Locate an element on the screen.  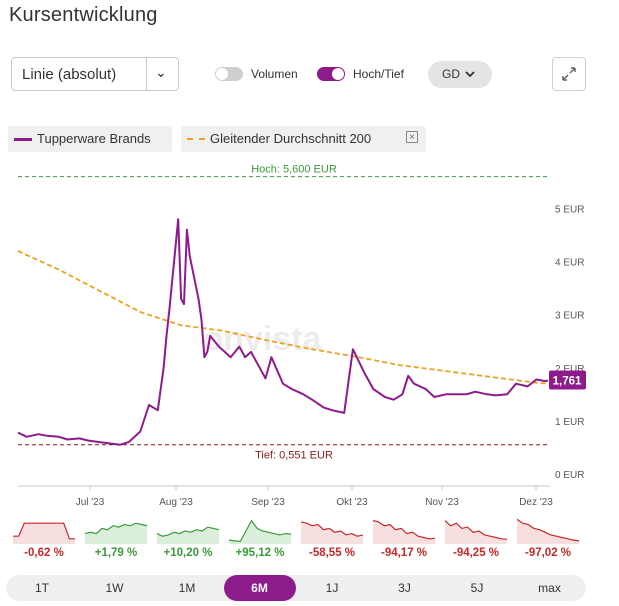
performance-tile-max: -97,02 % is located at coordinates (548, 539).